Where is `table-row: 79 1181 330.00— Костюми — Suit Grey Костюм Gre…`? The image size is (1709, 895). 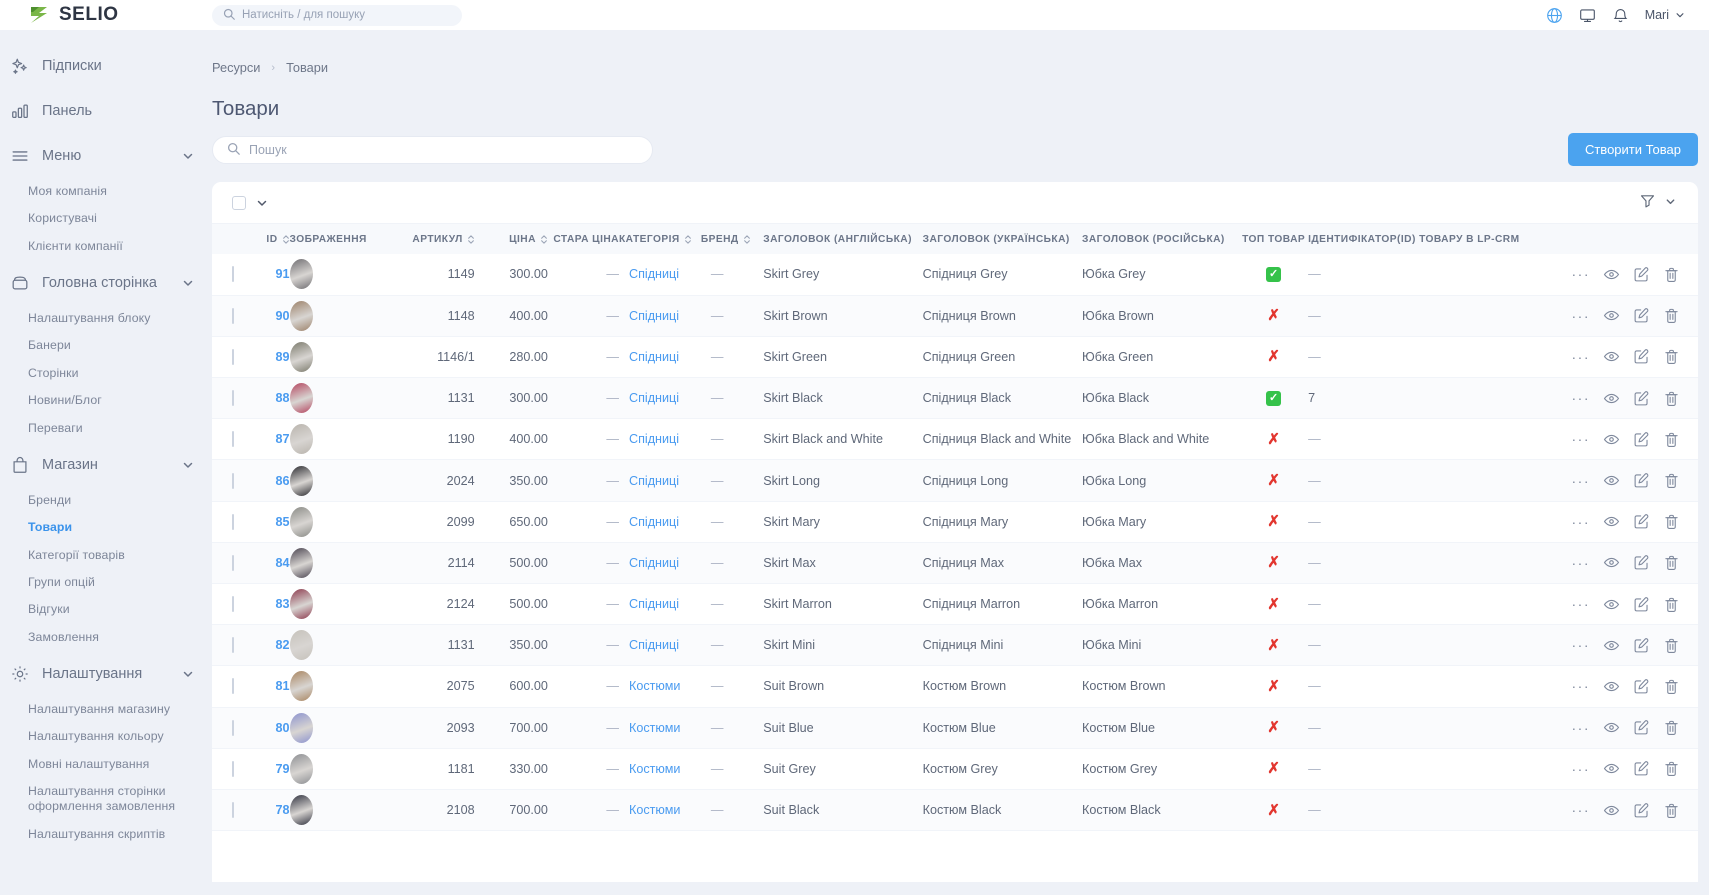
table-row: 79 1181 330.00— Костюми — Suit Grey Костюм Gre… is located at coordinates (955, 769).